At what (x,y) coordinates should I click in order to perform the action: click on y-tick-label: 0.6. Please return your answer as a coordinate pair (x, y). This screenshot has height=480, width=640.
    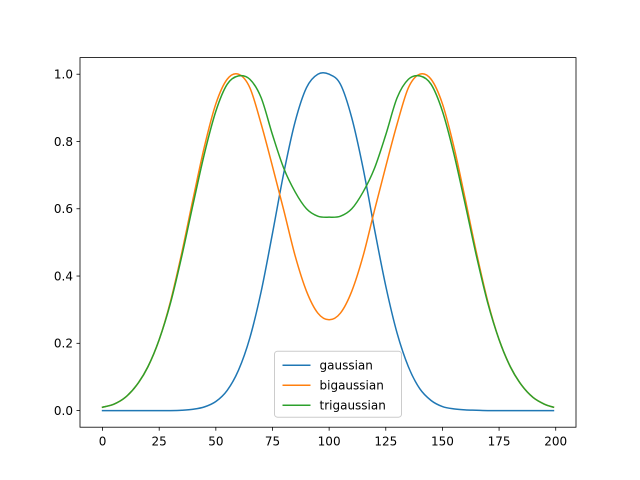
    Looking at the image, I should click on (63, 209).